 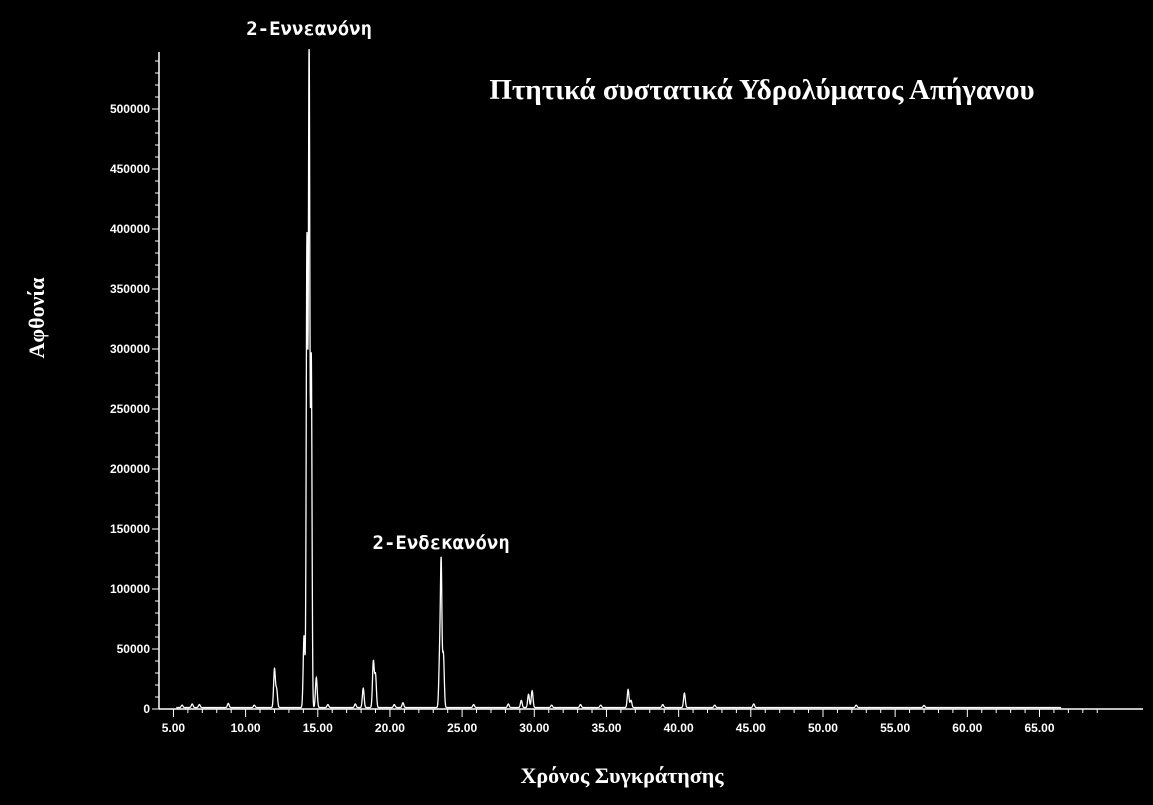 I want to click on y-tick-label: 150000, so click(x=130, y=529).